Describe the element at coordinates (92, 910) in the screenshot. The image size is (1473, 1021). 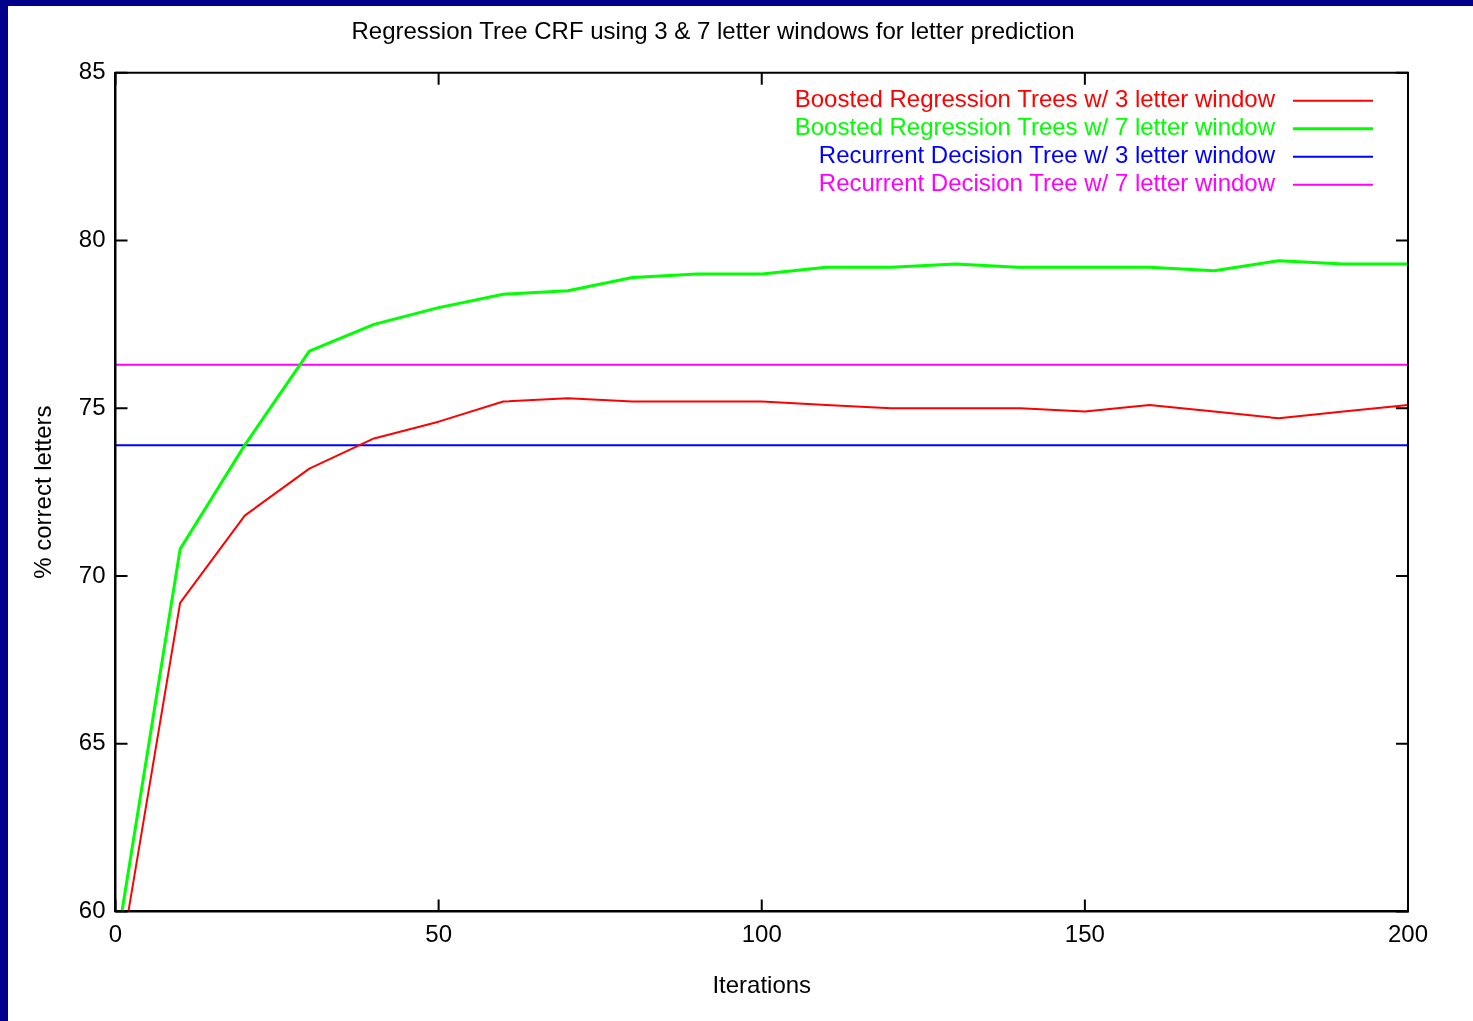
I see `y-tick-label: 60` at that location.